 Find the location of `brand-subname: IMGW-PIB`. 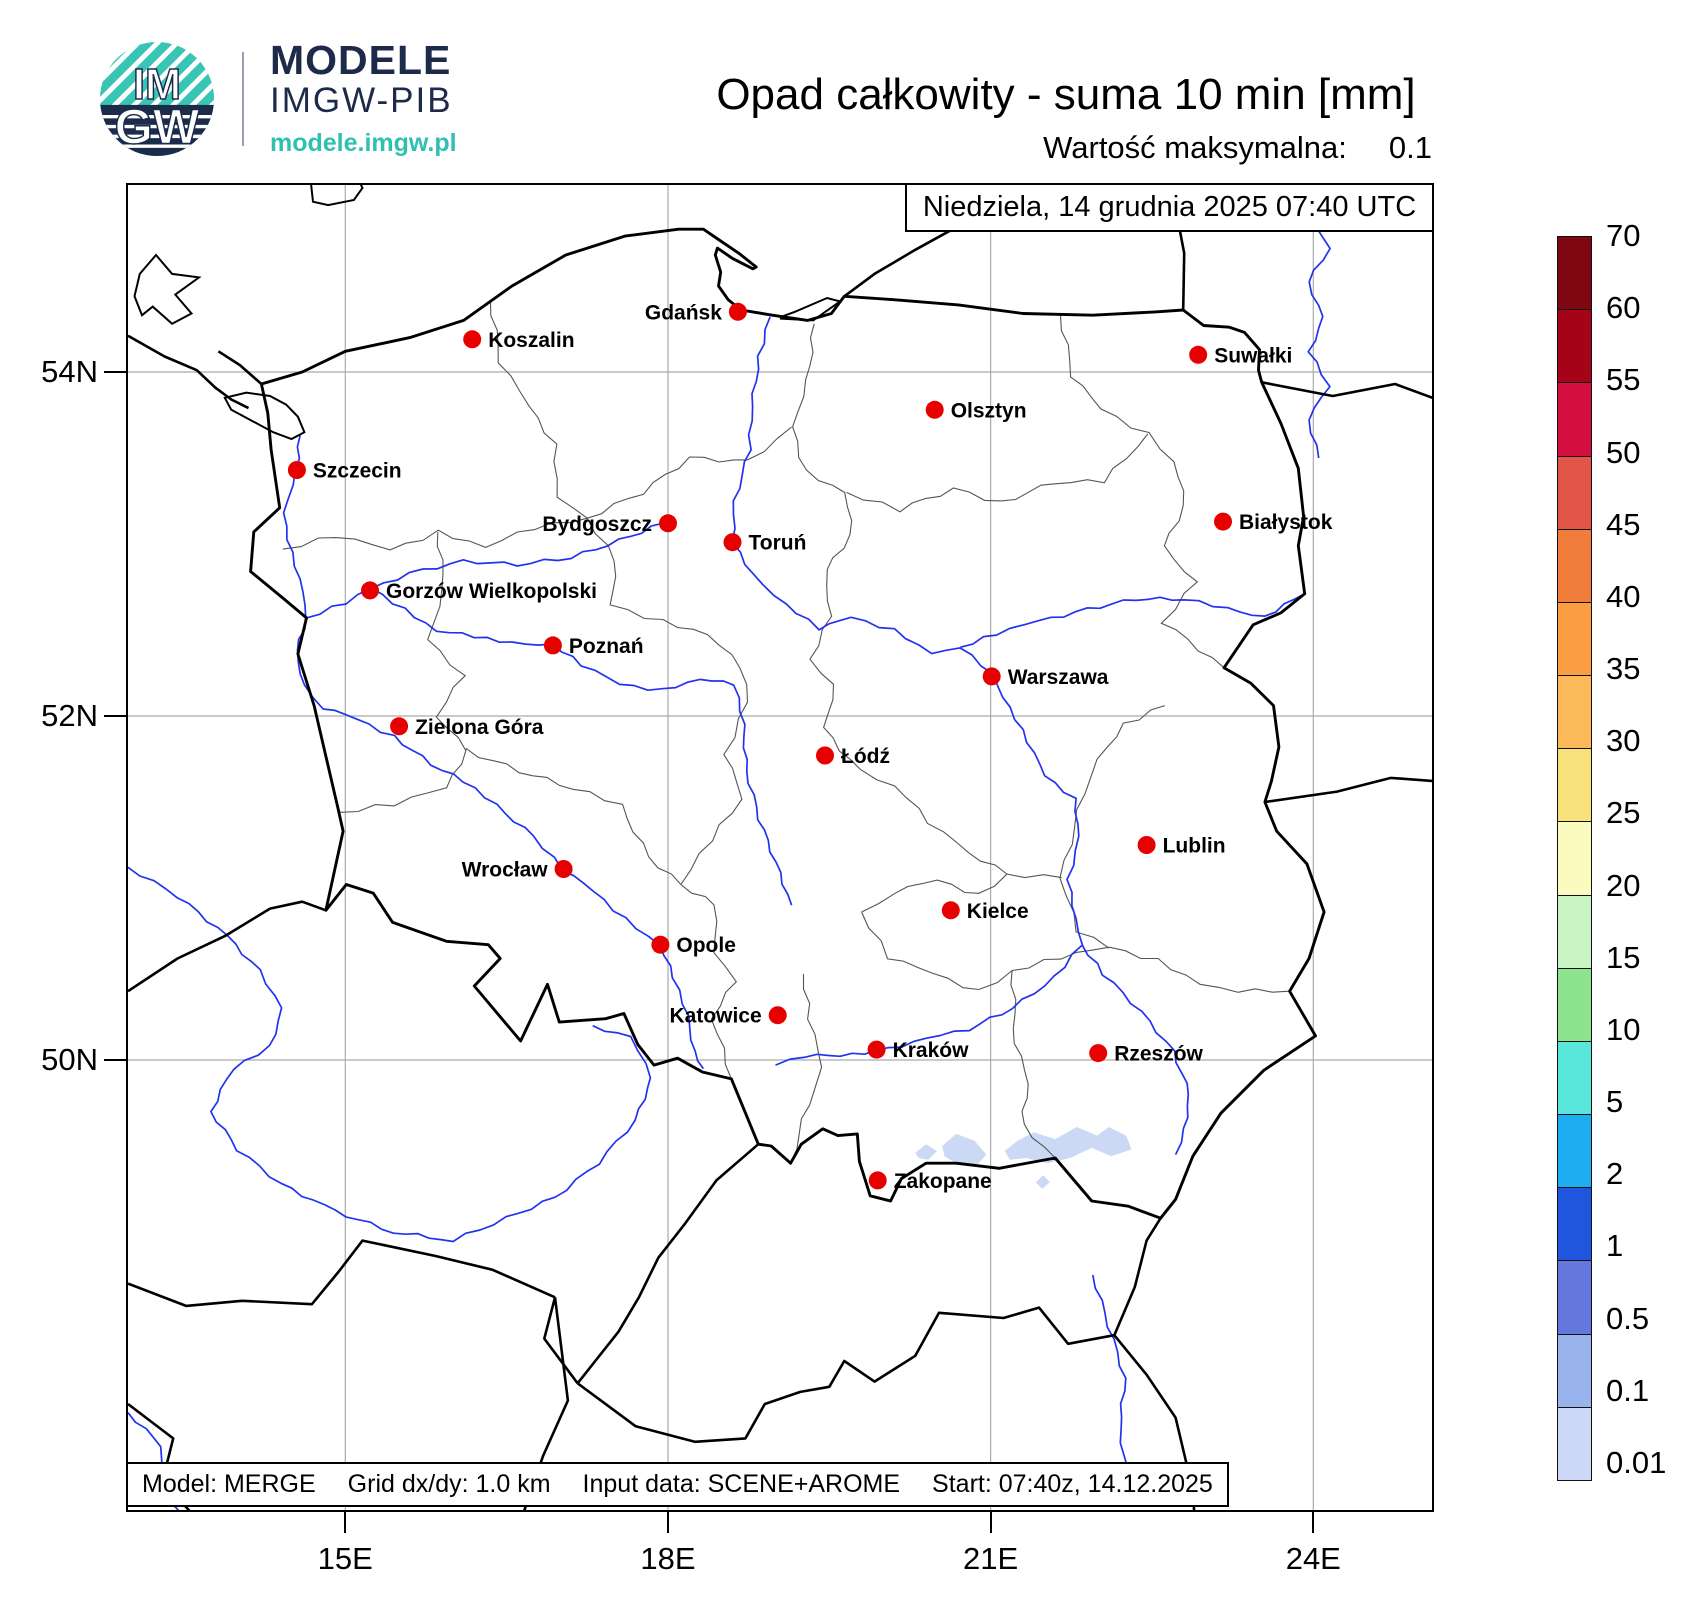

brand-subname: IMGW-PIB is located at coordinates (361, 101).